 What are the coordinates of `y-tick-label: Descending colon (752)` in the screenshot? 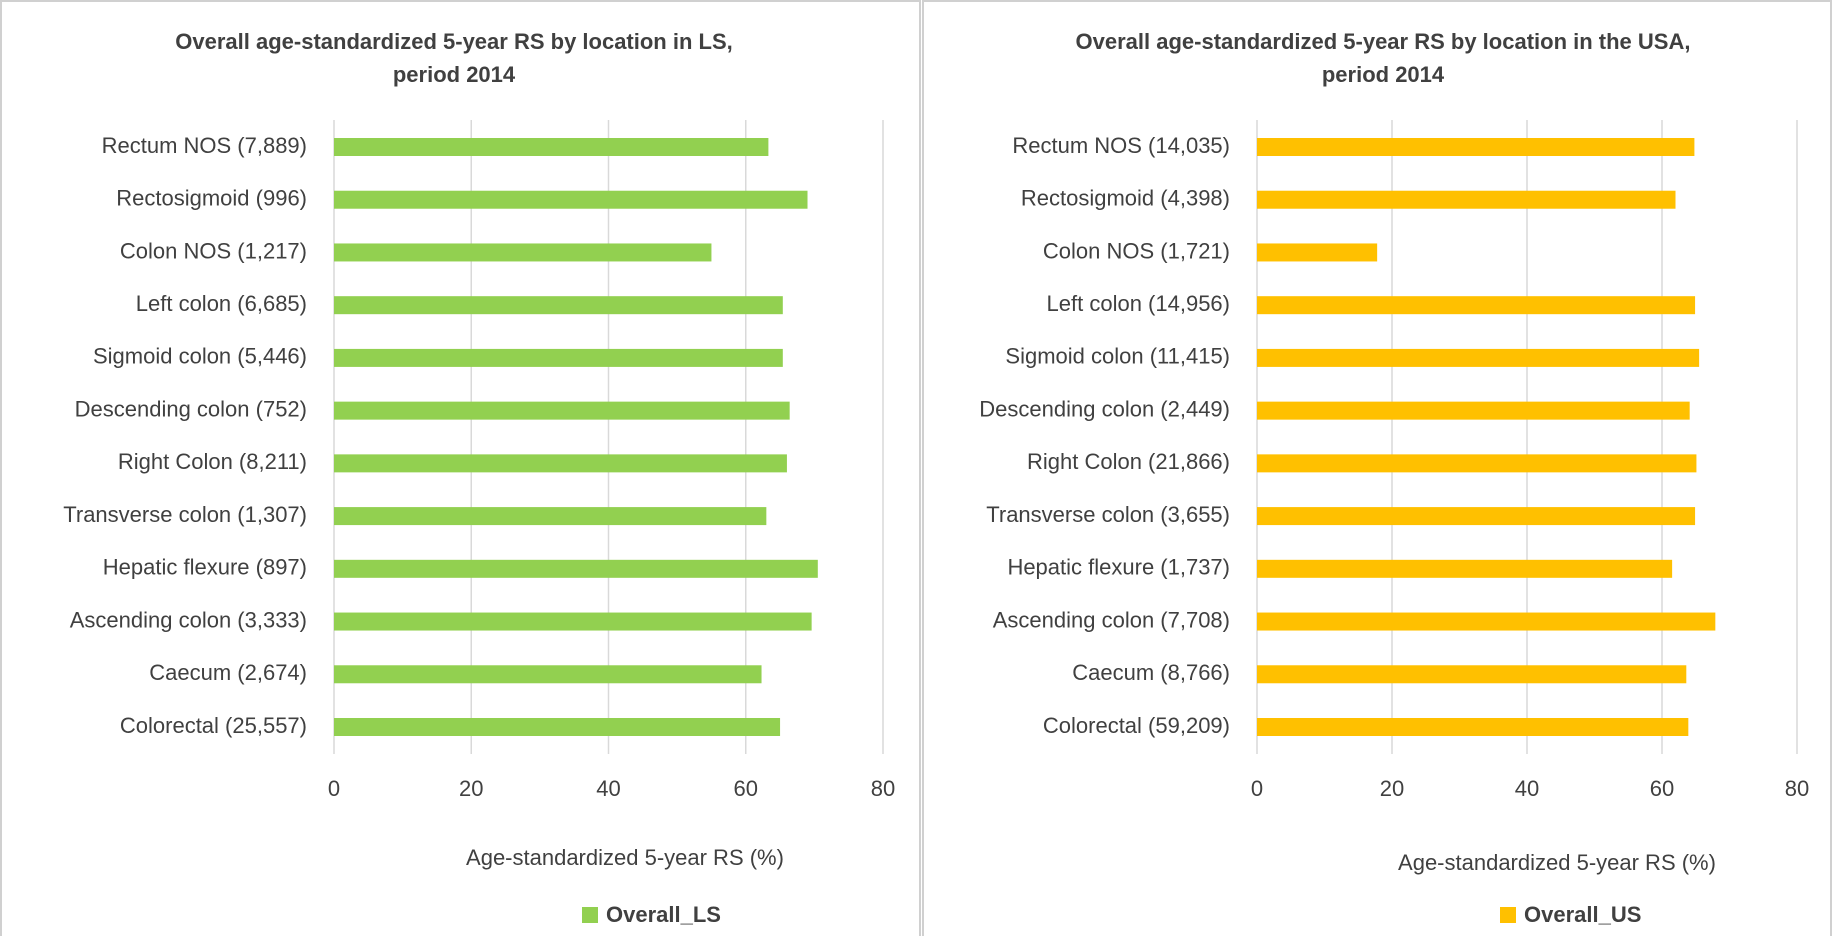 It's located at (191, 408).